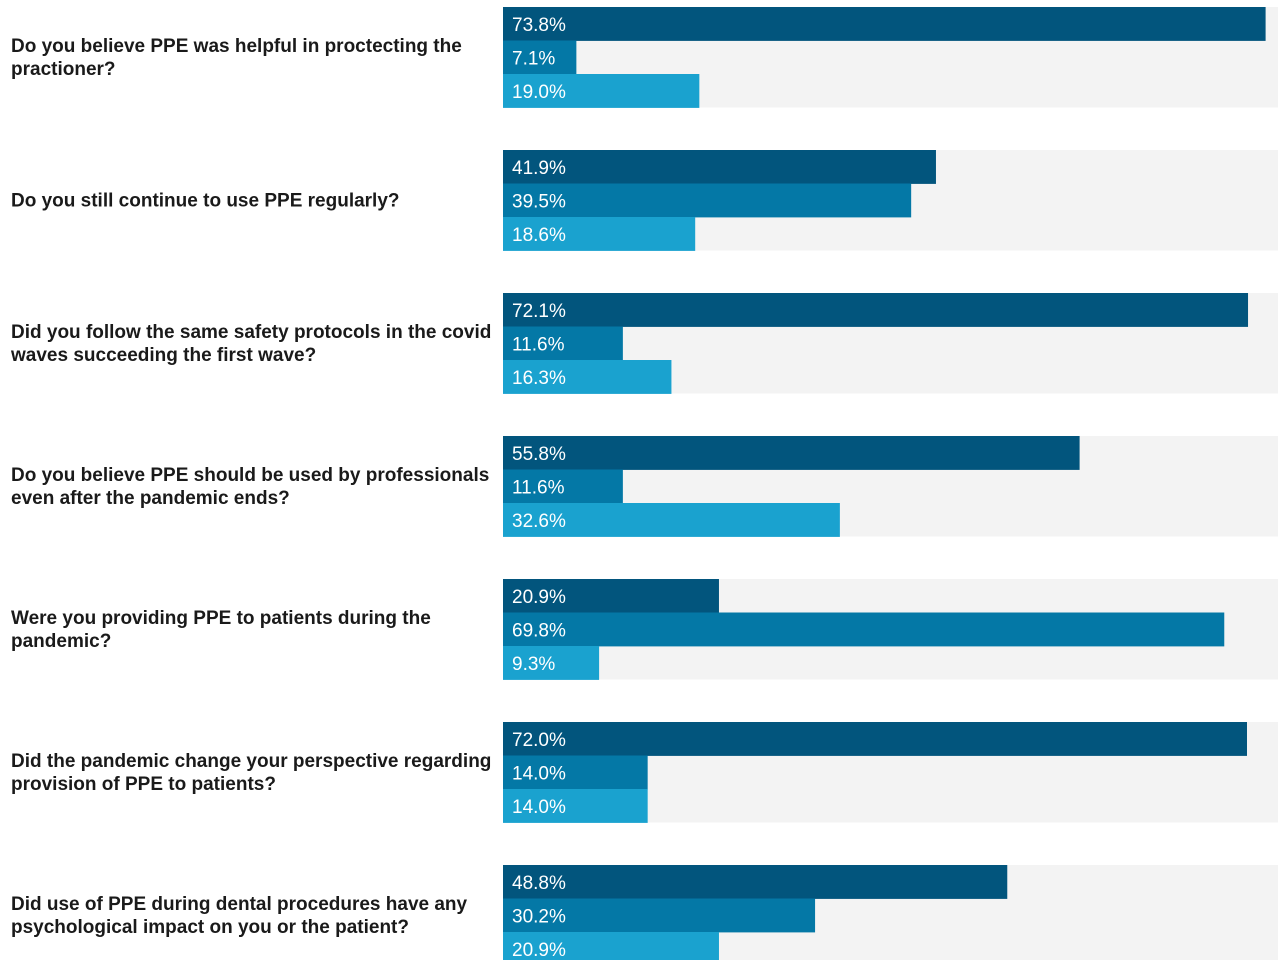 Image resolution: width=1278 pixels, height=960 pixels. What do you see at coordinates (63, 69) in the screenshot?
I see `question-label: practioner?` at bounding box center [63, 69].